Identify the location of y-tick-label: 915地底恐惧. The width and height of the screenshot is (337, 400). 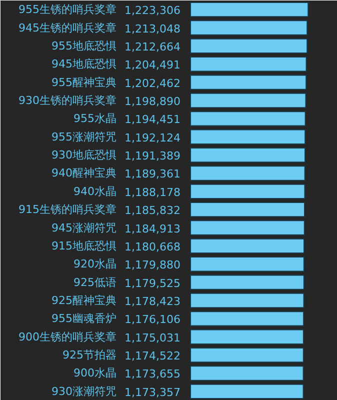
(84, 245).